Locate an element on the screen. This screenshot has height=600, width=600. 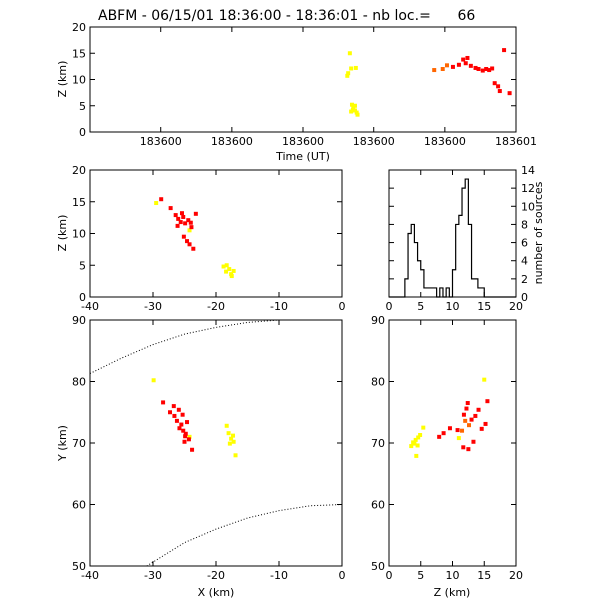
network-range-curve is located at coordinates (244, 535).